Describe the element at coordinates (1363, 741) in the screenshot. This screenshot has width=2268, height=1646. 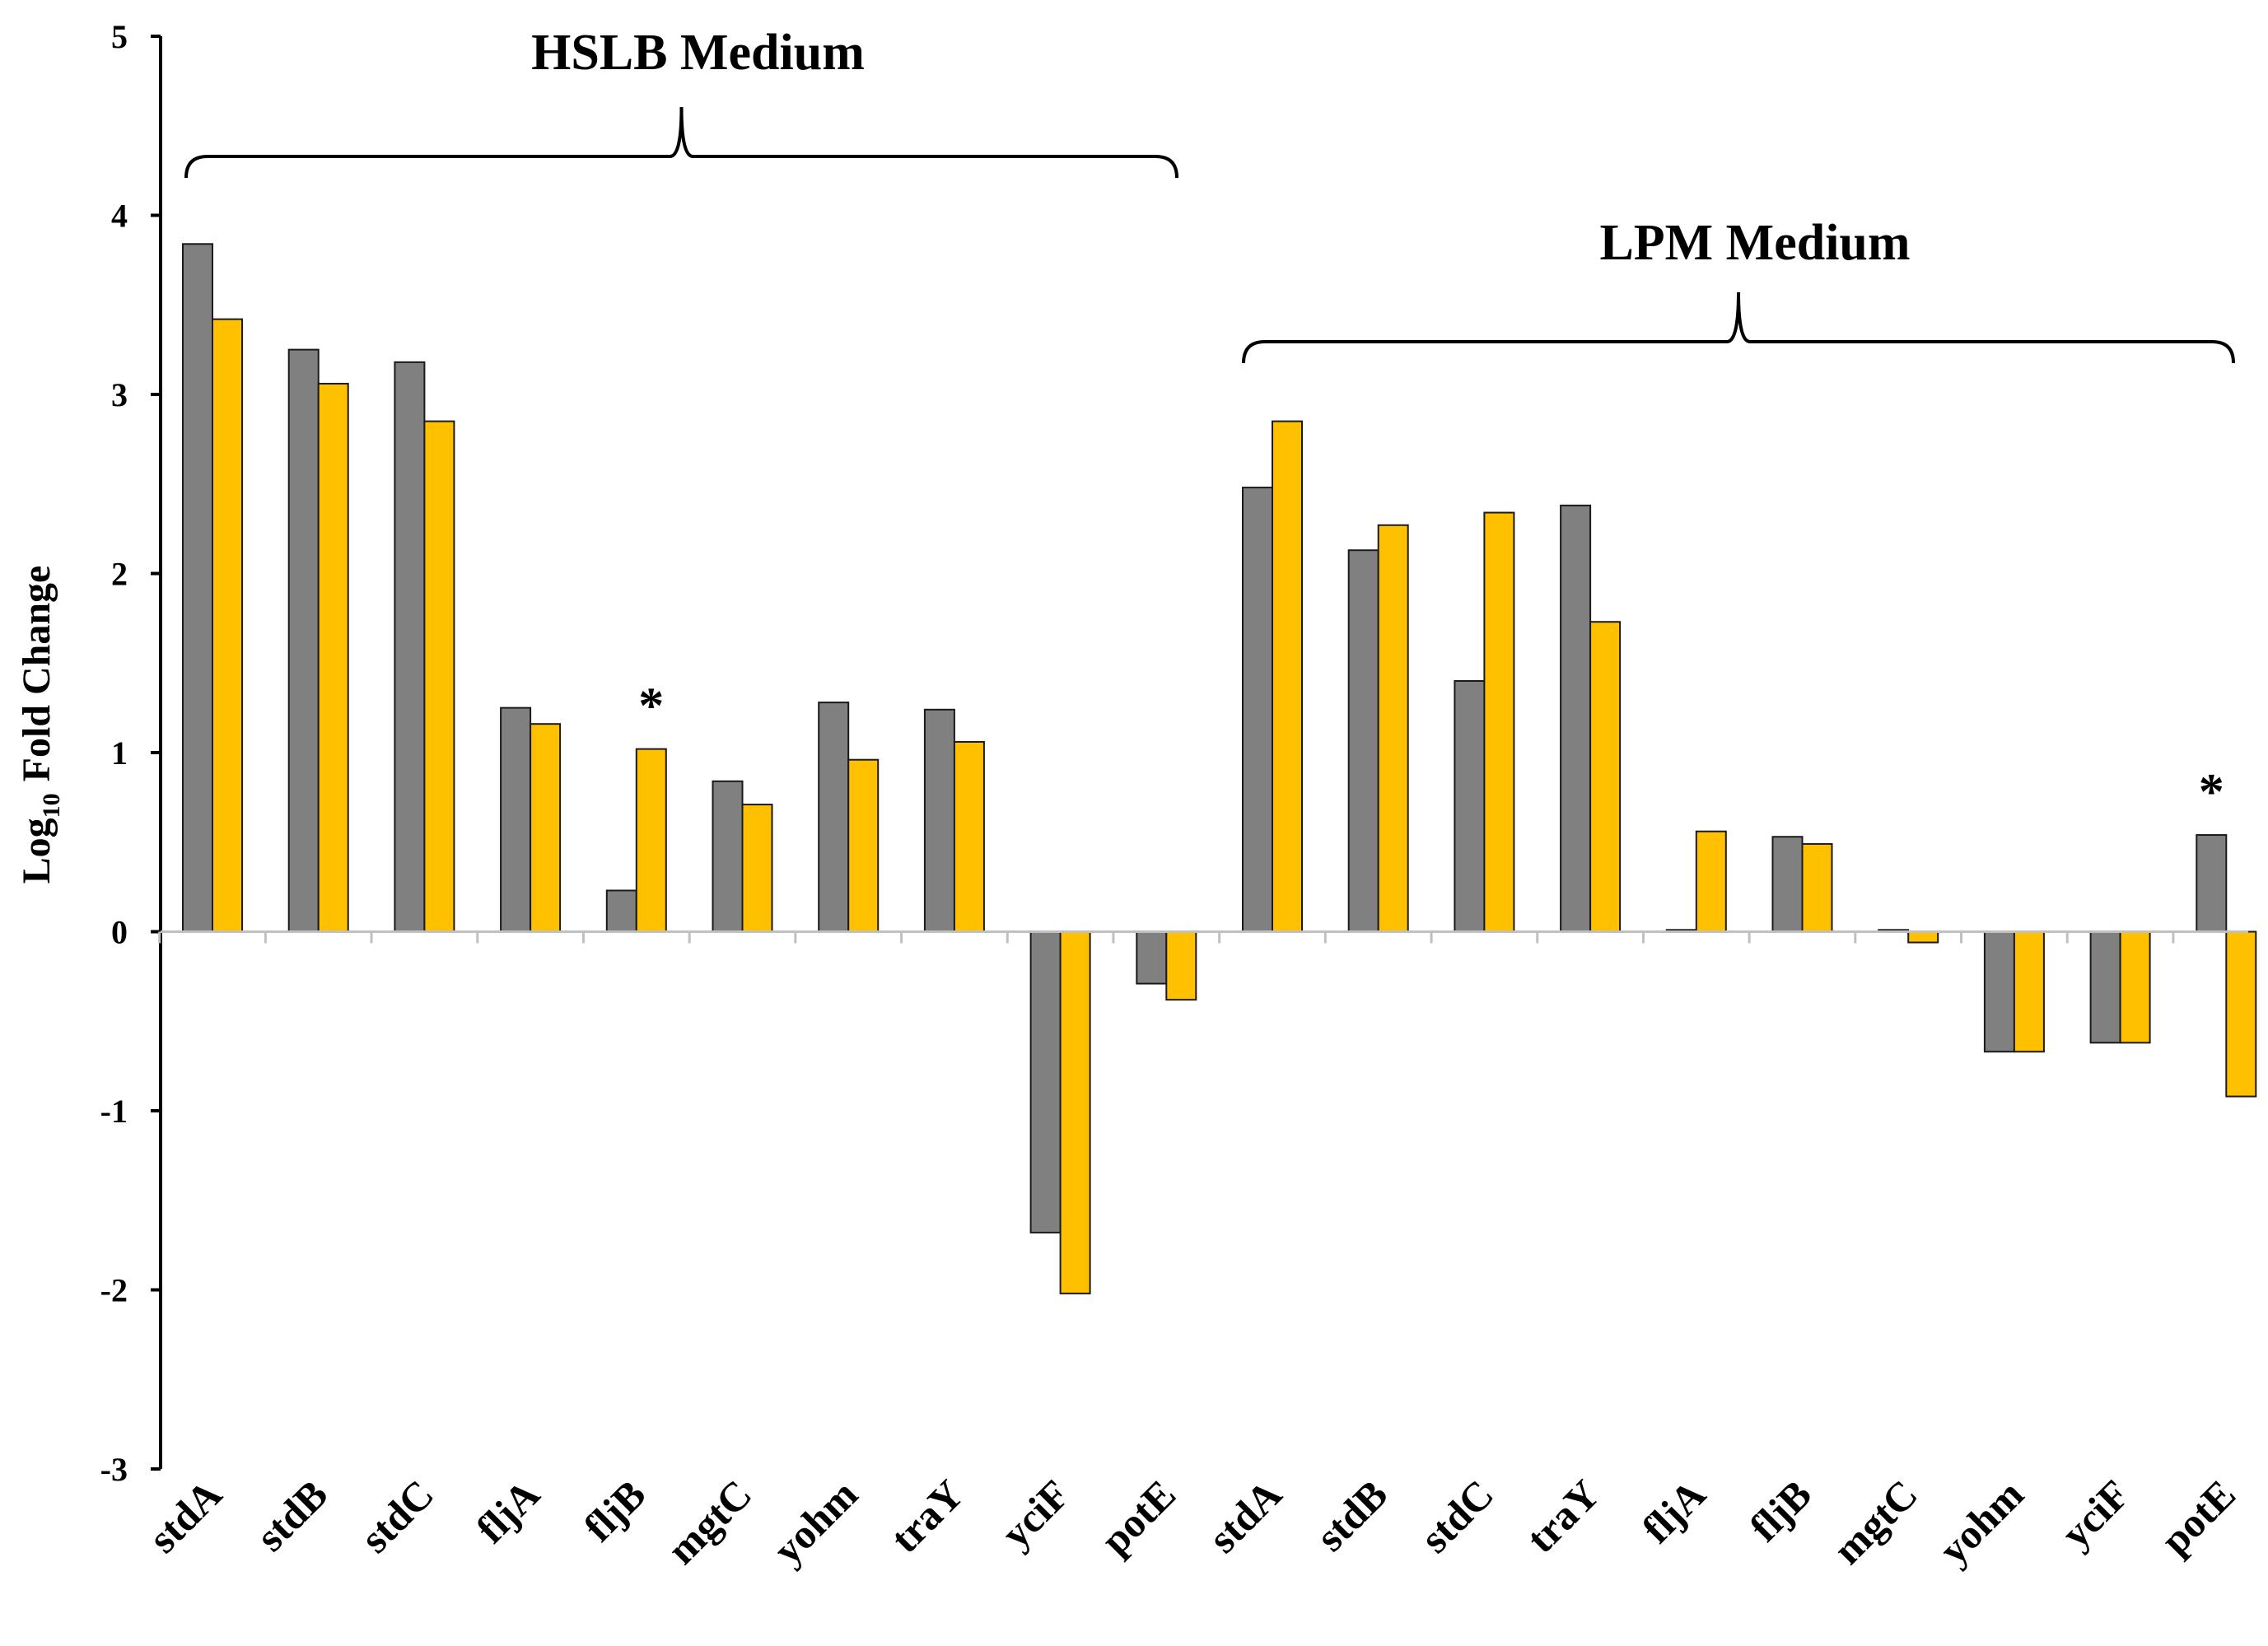
I see `bar-series-1-11-stdB` at that location.